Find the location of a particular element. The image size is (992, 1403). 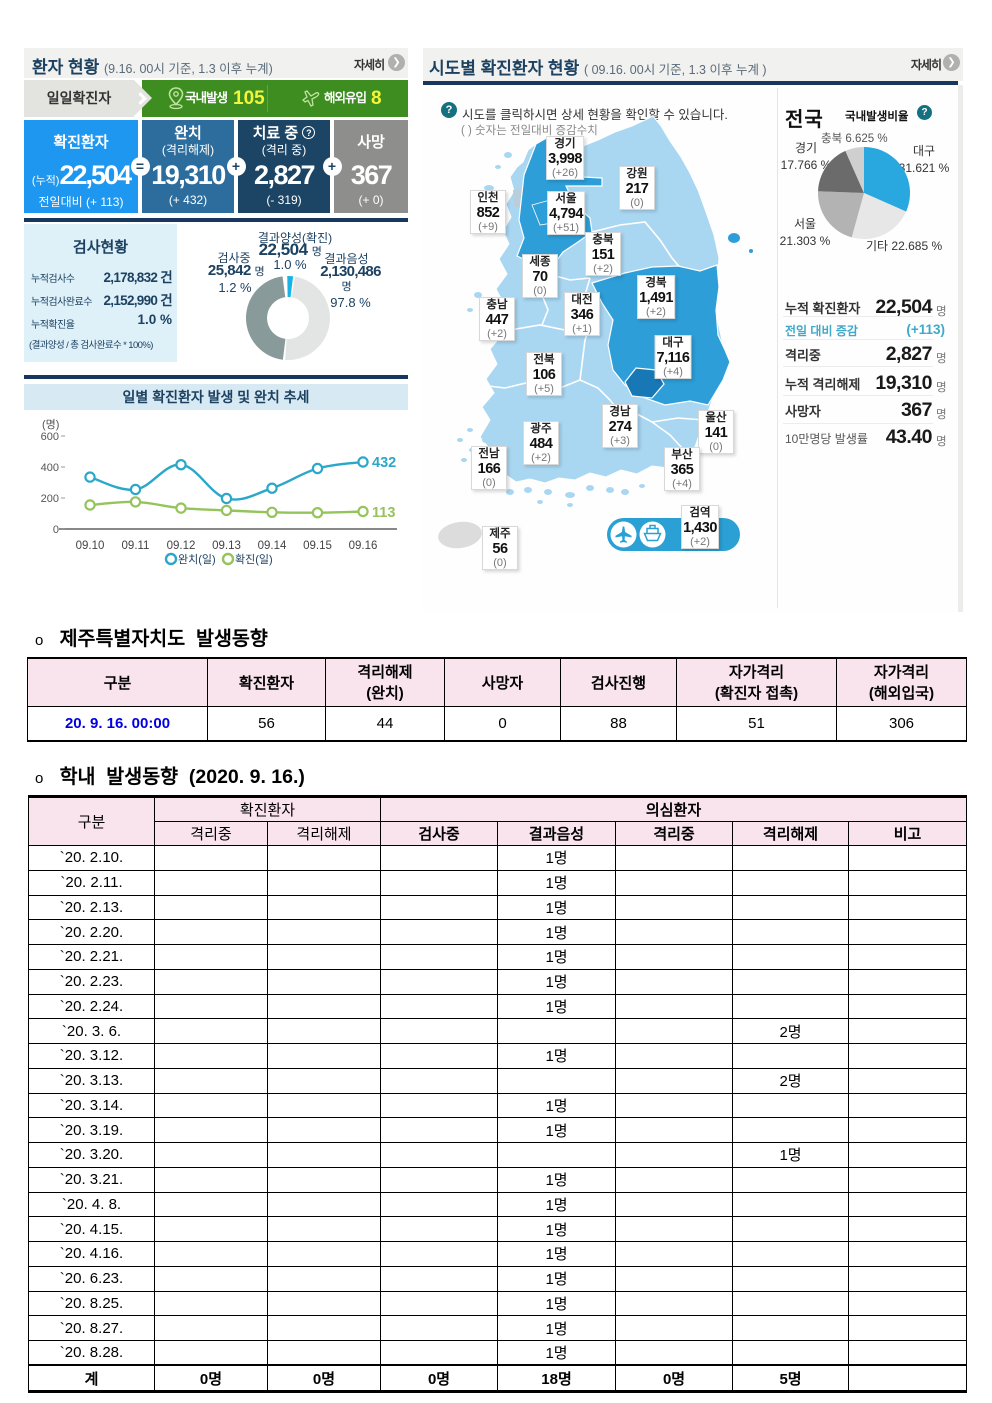

svg-text: 113 is located at coordinates (383, 513).